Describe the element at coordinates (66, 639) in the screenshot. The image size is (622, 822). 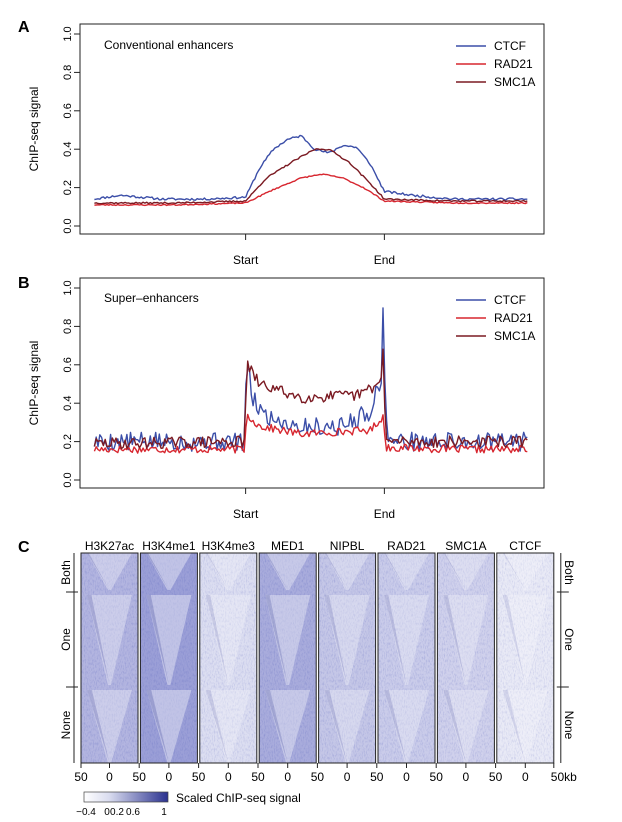
I see `row-group-label-left: One` at that location.